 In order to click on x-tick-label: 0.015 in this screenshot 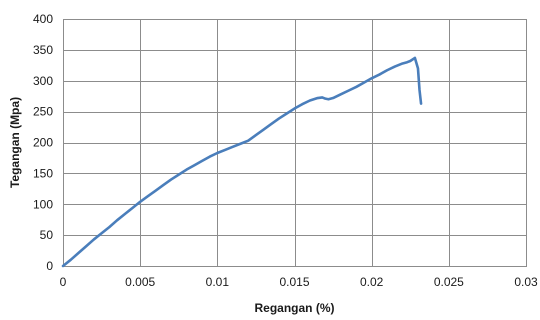, I will do `click(294, 282)`.